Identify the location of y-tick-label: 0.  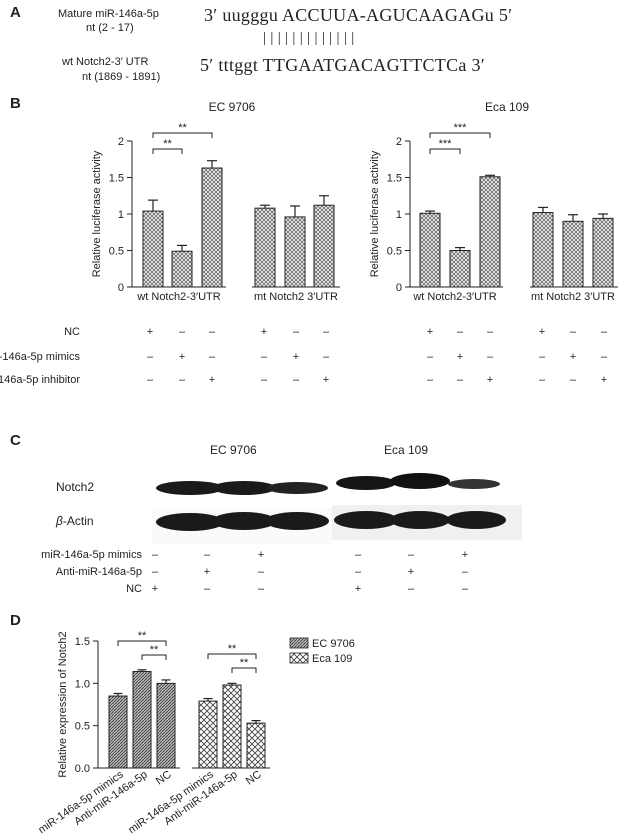
(399, 288).